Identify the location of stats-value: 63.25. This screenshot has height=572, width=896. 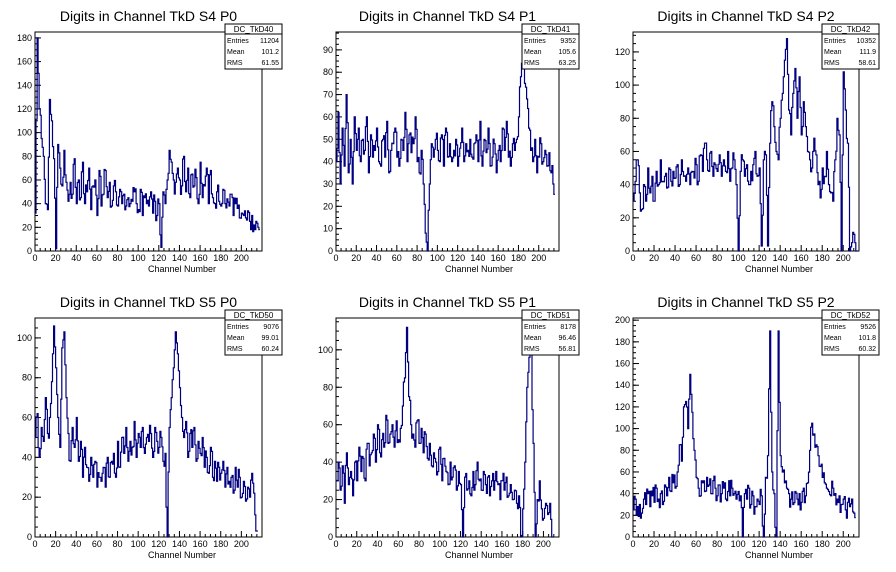
(567, 63).